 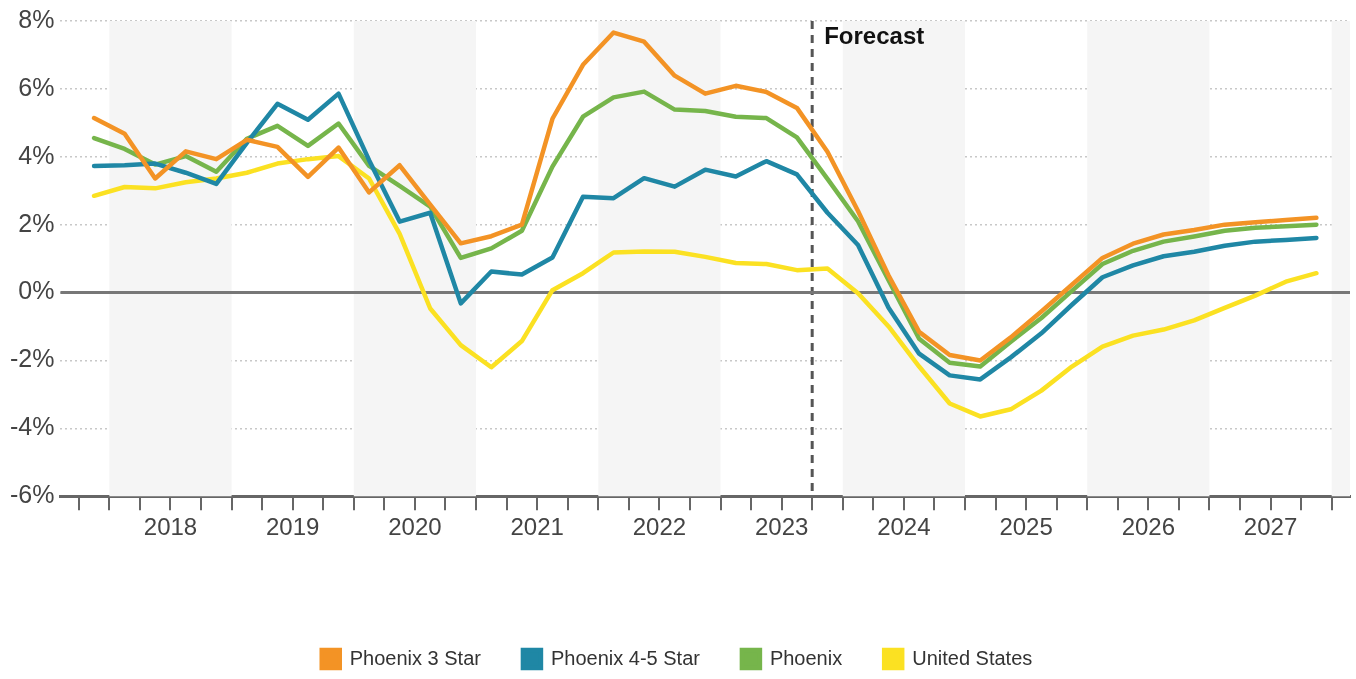 What do you see at coordinates (625, 657) in the screenshot?
I see `legend-label: Phoenix 4-5 Star` at bounding box center [625, 657].